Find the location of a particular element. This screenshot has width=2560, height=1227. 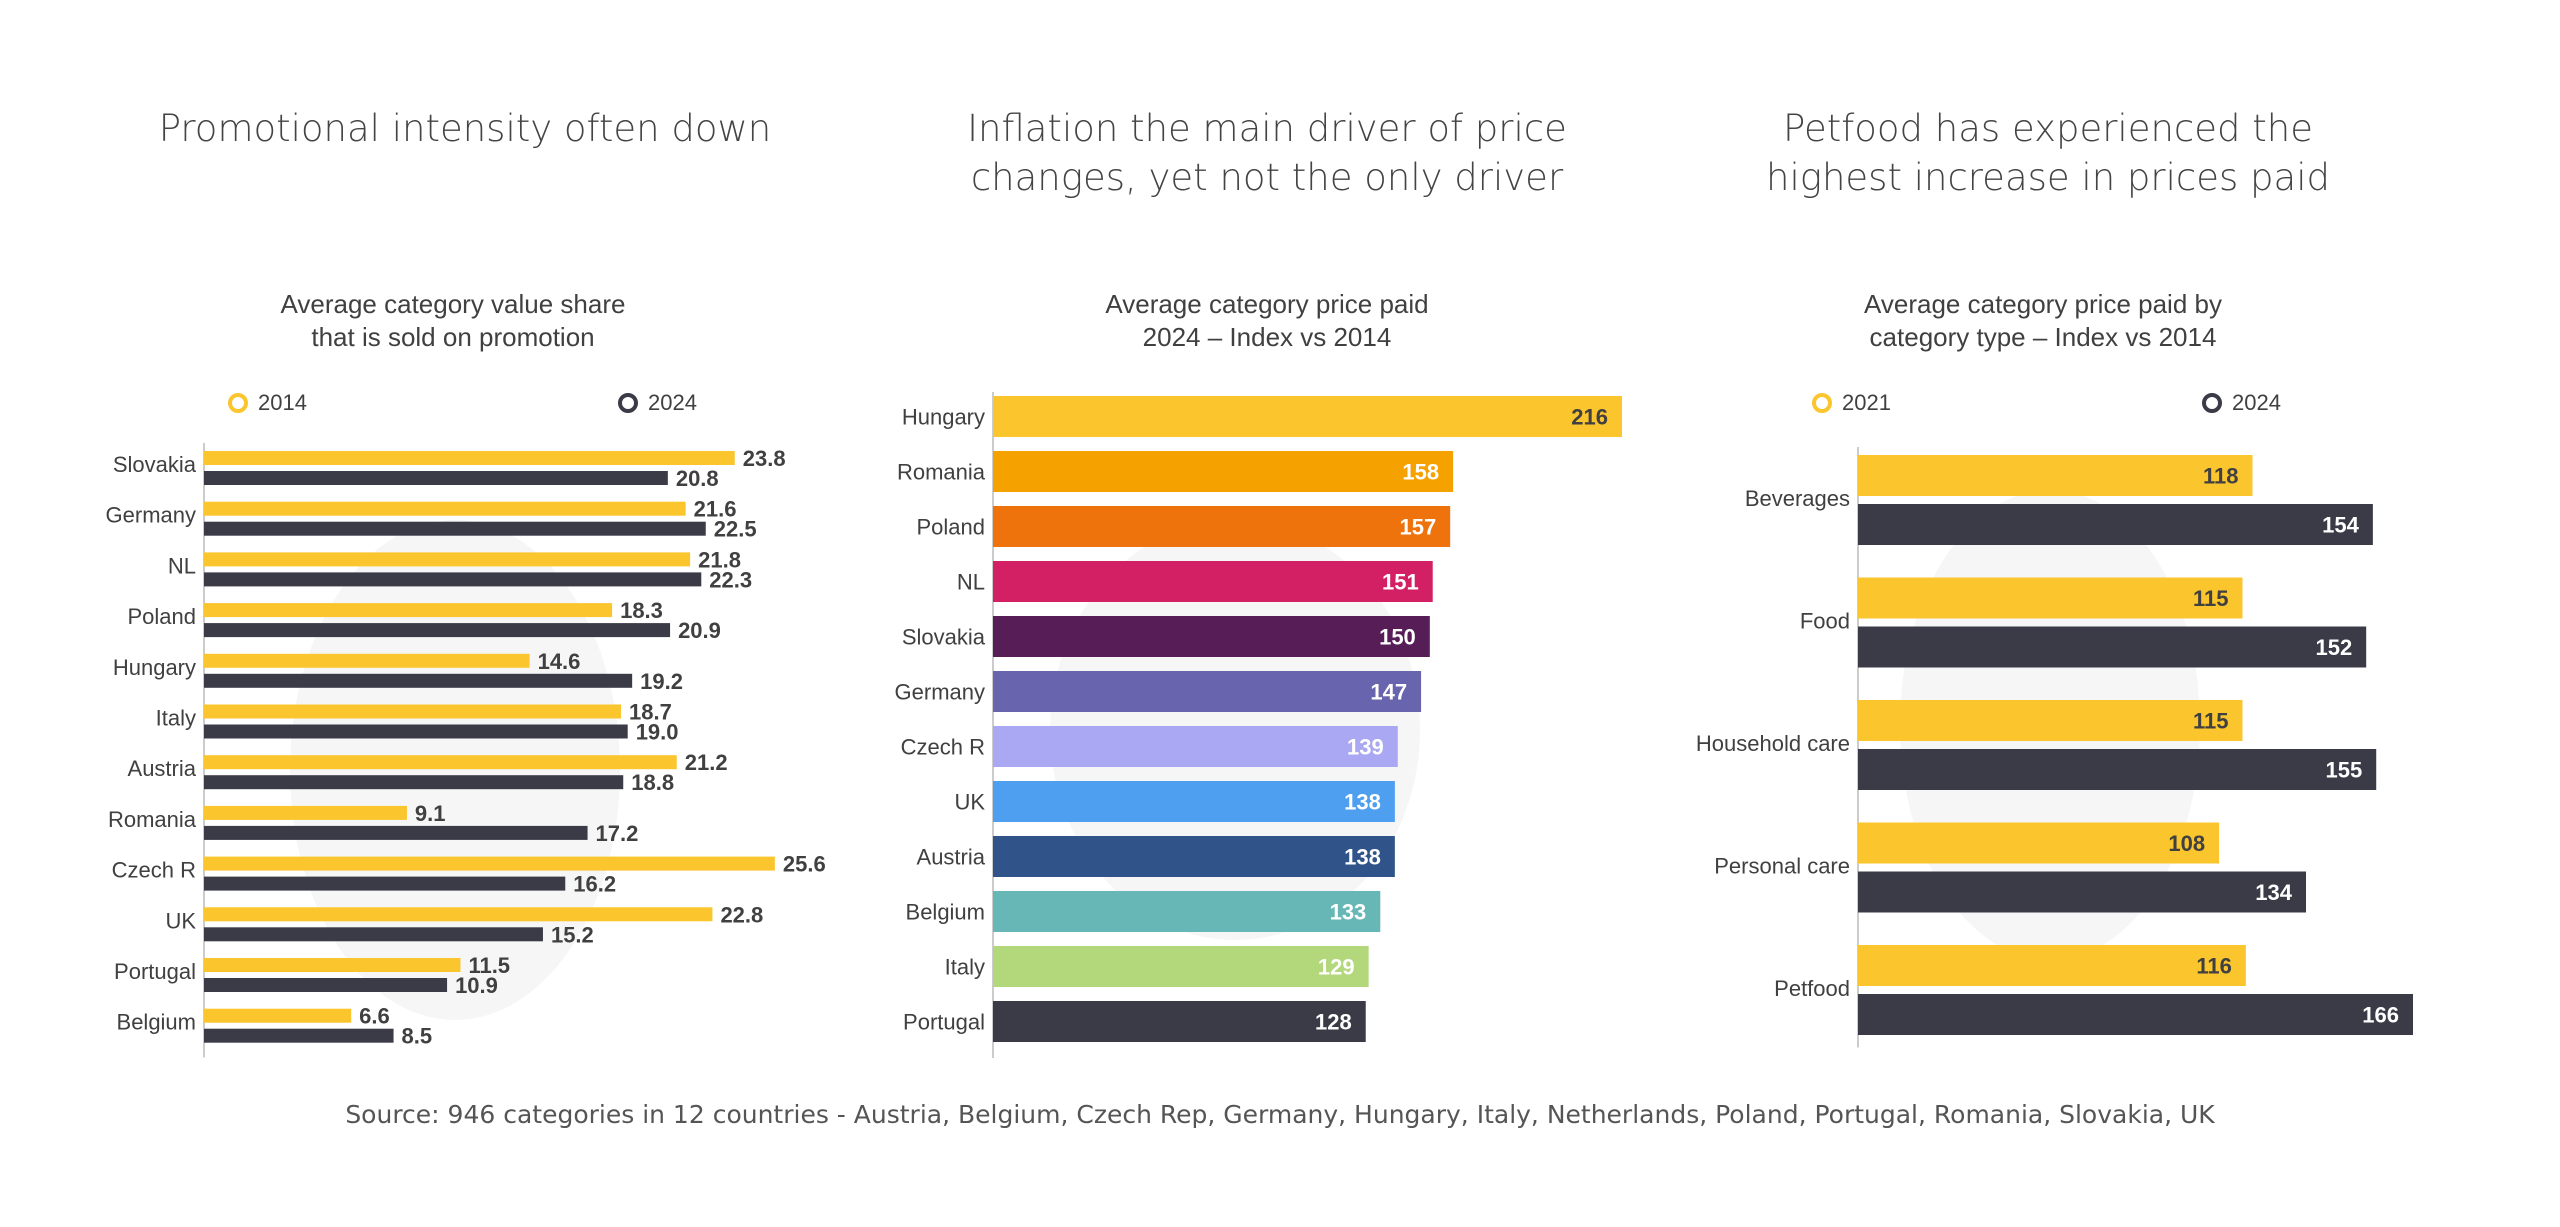

chart1-value-label: 21.6 is located at coordinates (715, 509).